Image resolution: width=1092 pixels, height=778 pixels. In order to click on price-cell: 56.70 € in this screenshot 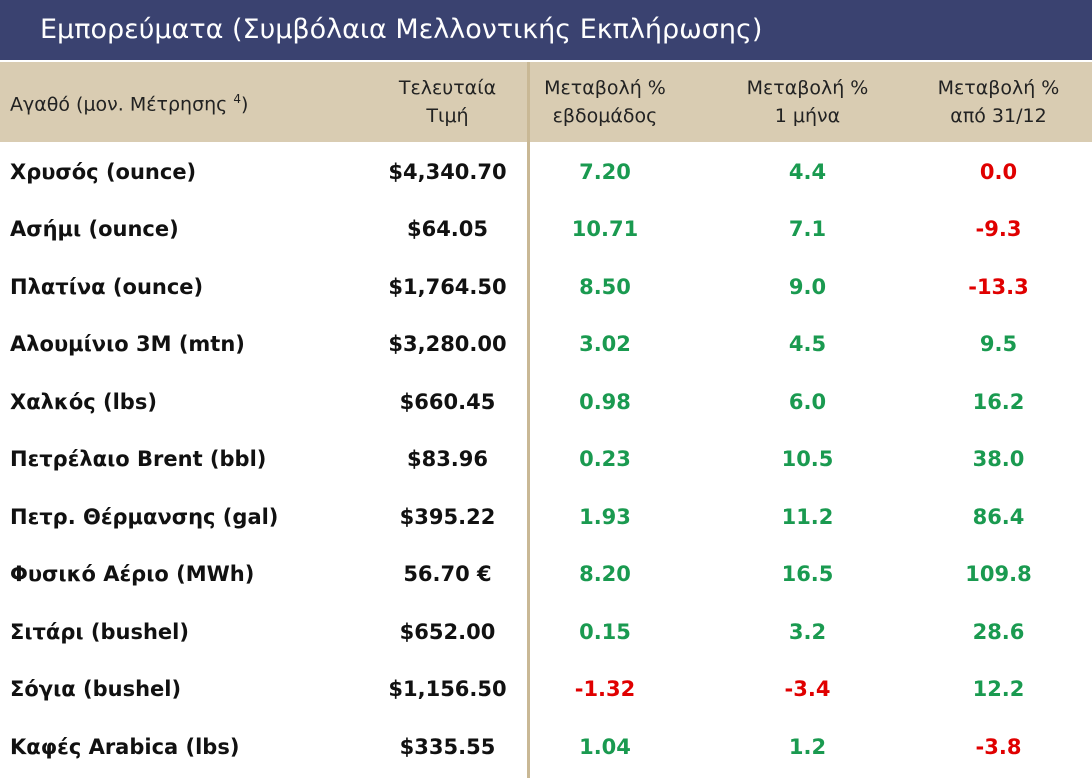, I will do `click(447, 575)`.